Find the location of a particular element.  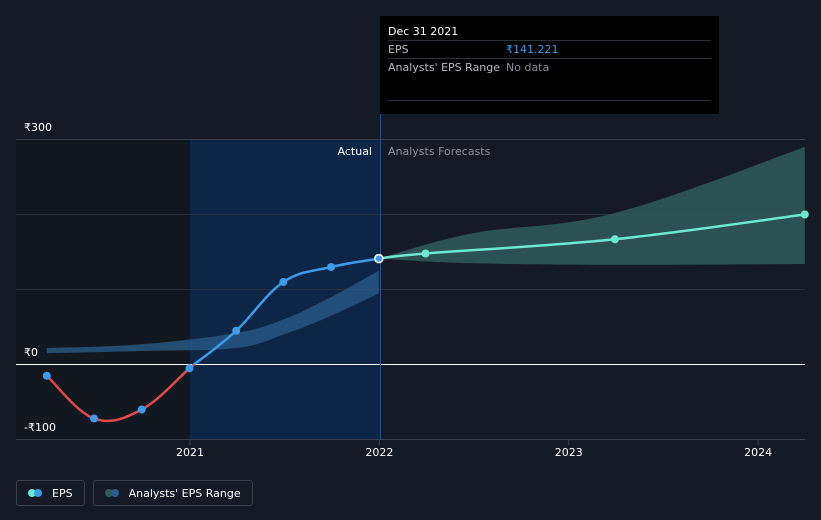

legend-range-label: Analysts' EPS Range is located at coordinates (184, 493).